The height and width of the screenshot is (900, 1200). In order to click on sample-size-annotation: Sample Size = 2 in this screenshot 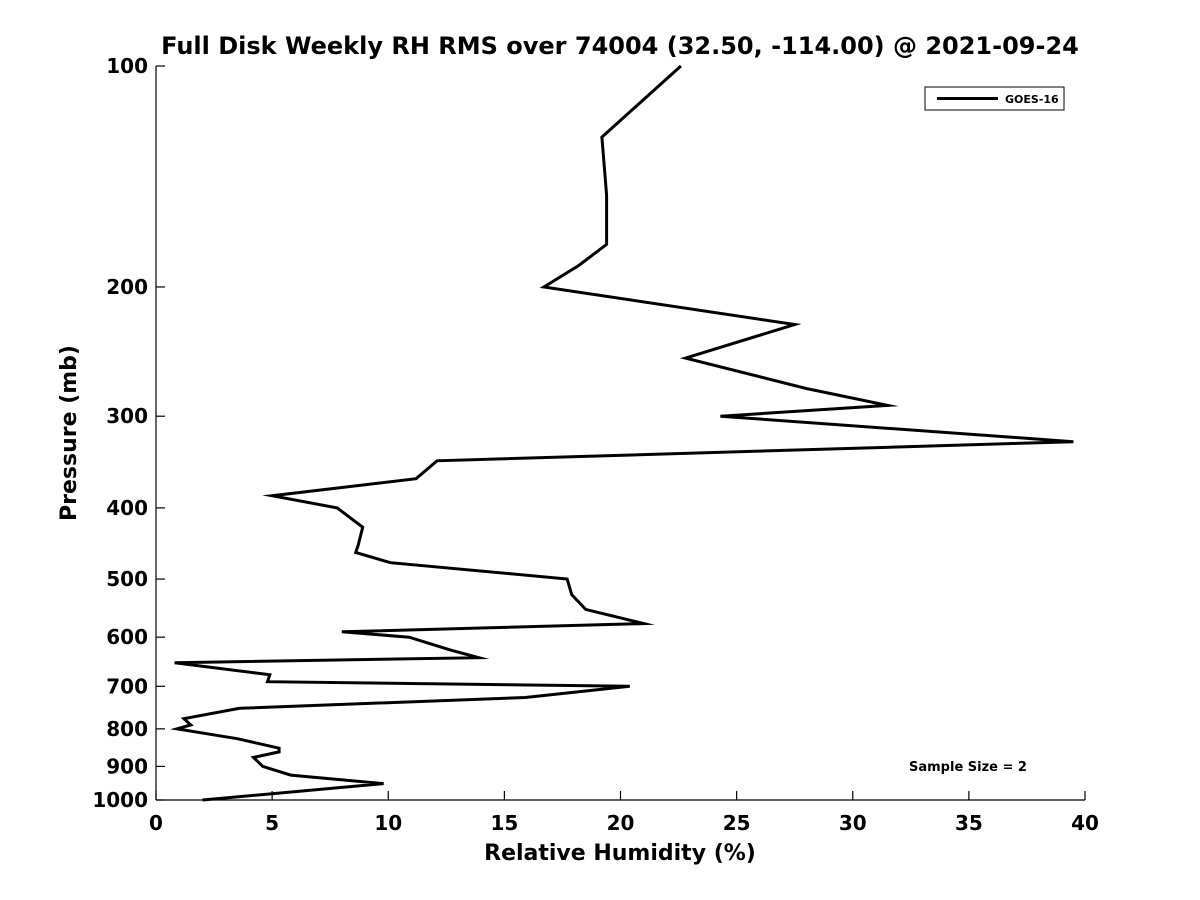, I will do `click(968, 767)`.